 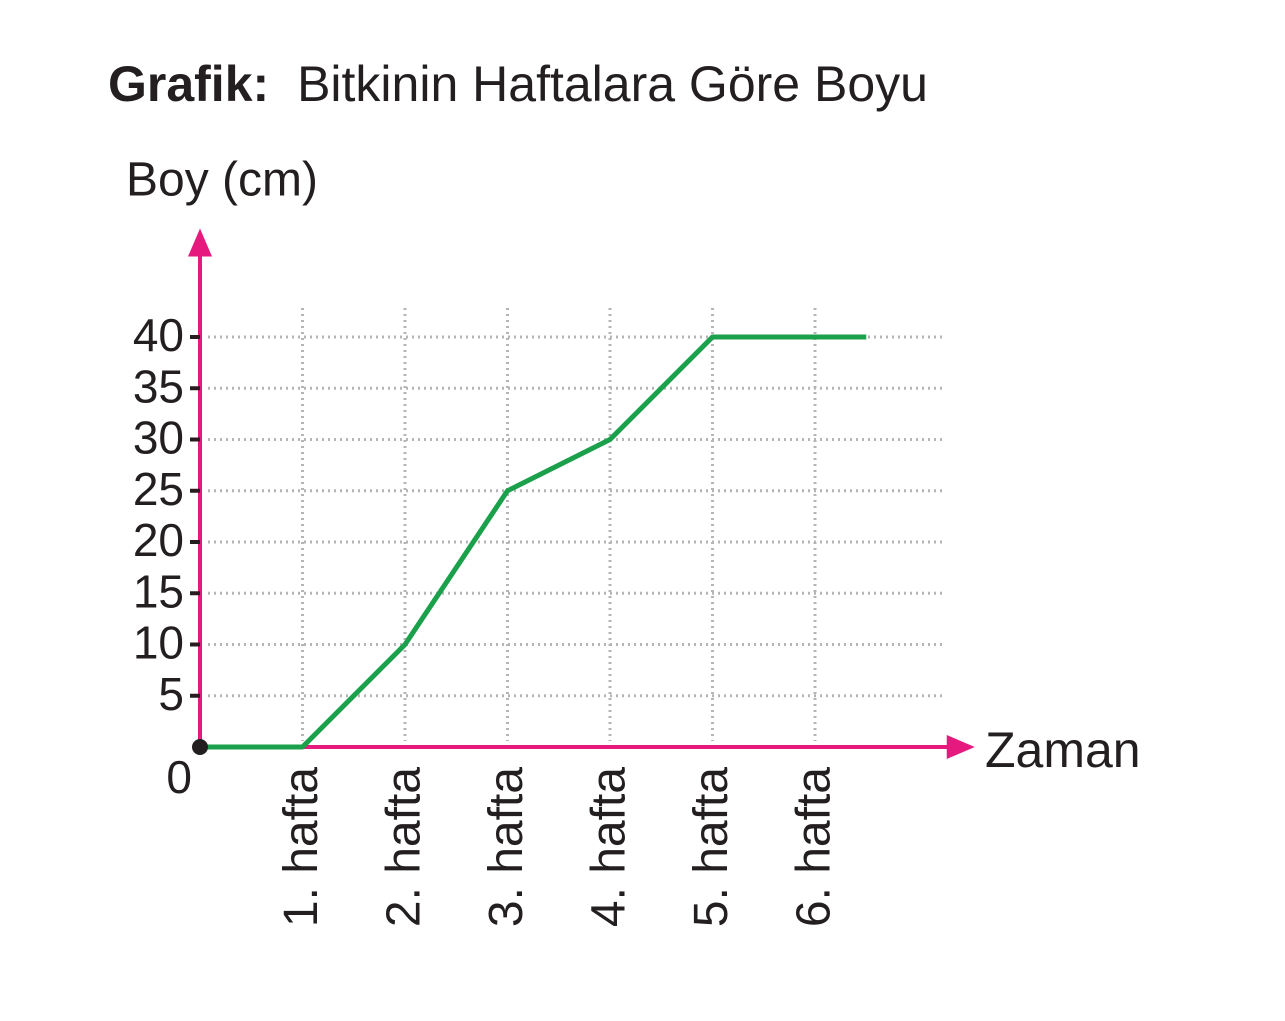 I want to click on y-tick-label: 5, so click(x=171, y=694).